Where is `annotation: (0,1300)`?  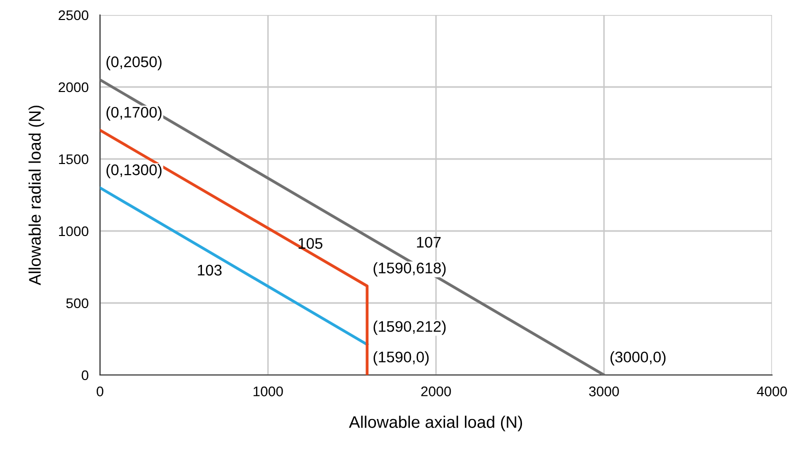 annotation: (0,1300) is located at coordinates (134, 171).